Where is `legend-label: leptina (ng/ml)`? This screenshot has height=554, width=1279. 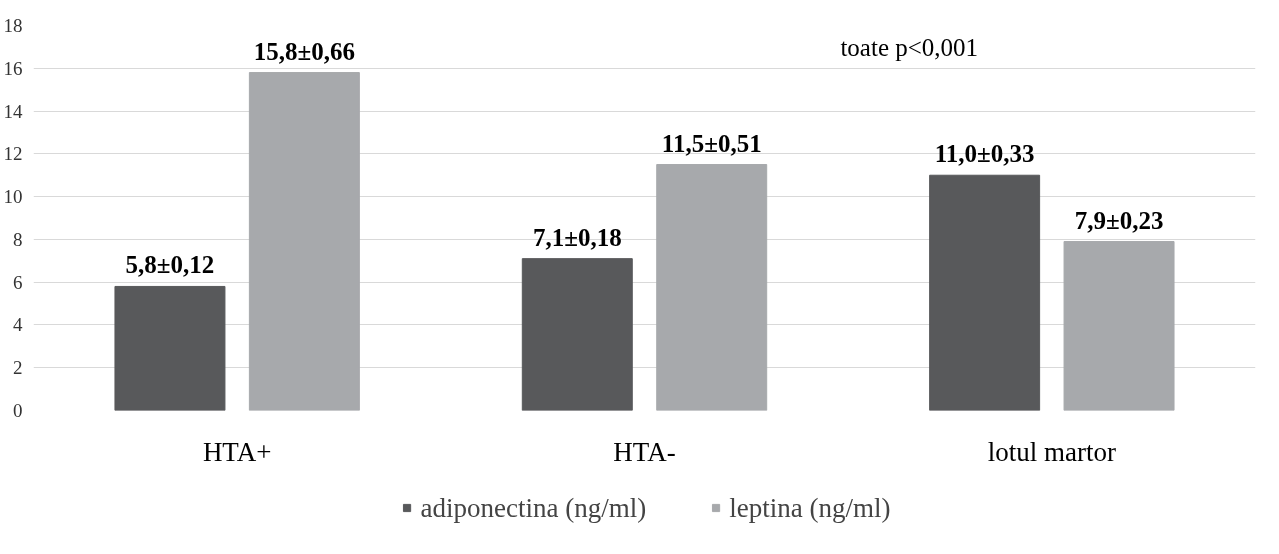
legend-label: leptina (ng/ml) is located at coordinates (810, 507).